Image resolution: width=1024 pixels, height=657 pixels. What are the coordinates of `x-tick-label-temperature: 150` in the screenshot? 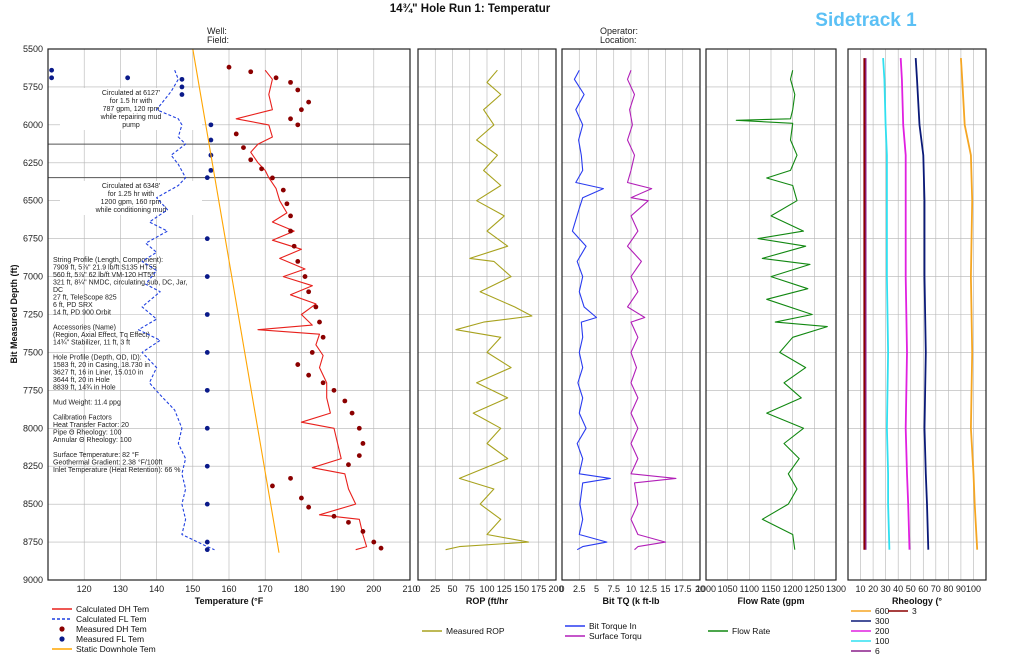 It's located at (192, 589).